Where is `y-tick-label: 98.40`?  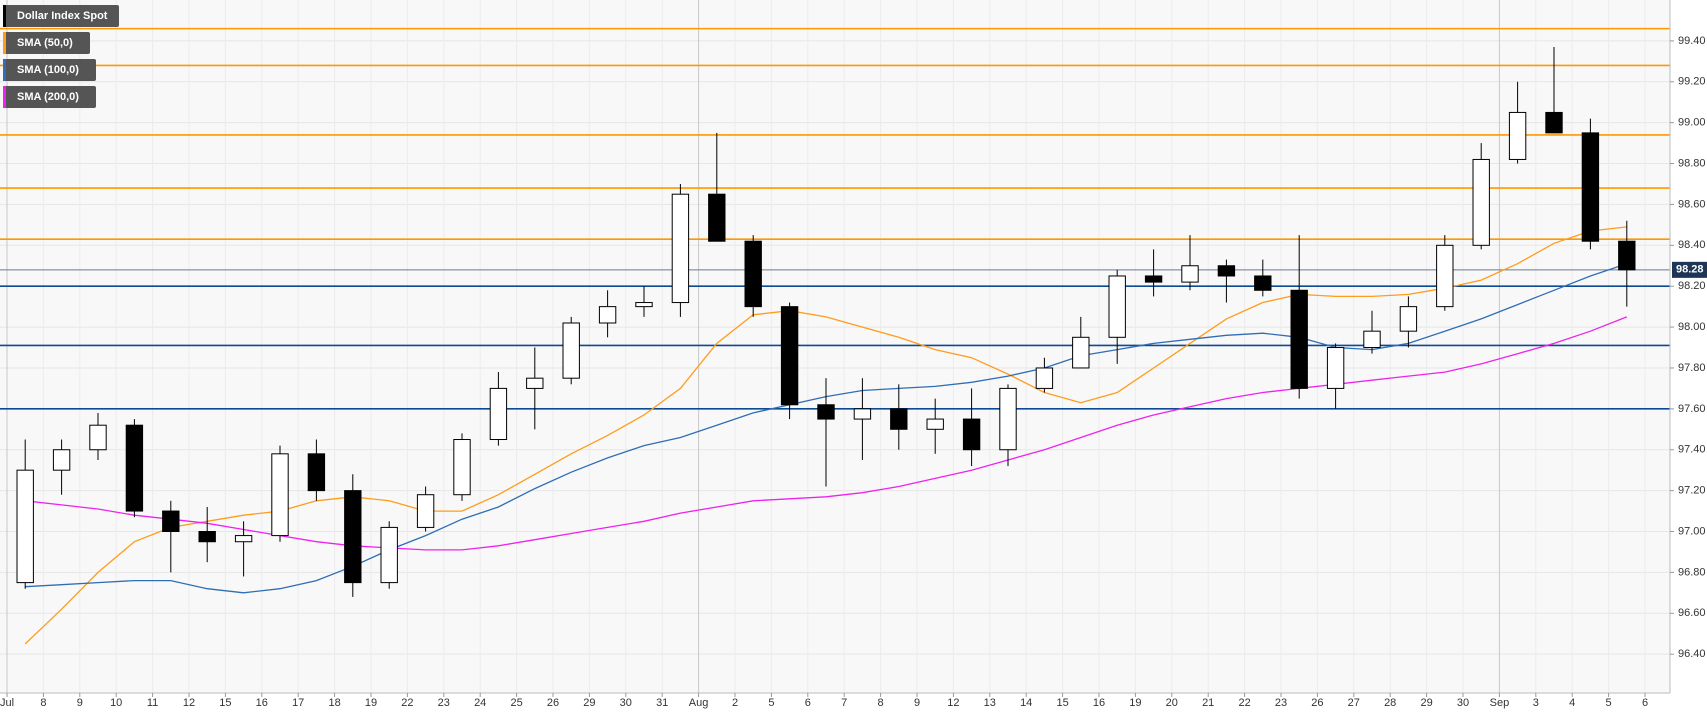
y-tick-label: 98.40 is located at coordinates (1692, 245).